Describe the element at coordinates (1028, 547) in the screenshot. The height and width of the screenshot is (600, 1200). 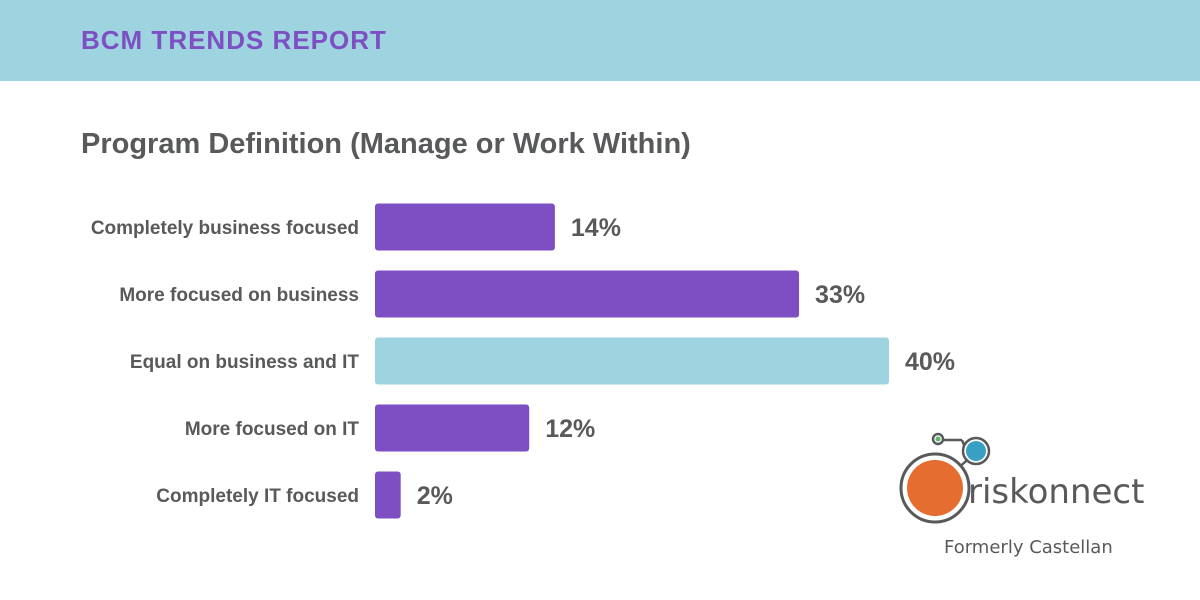
I see `brand-tagline: Formerly Castellan` at that location.